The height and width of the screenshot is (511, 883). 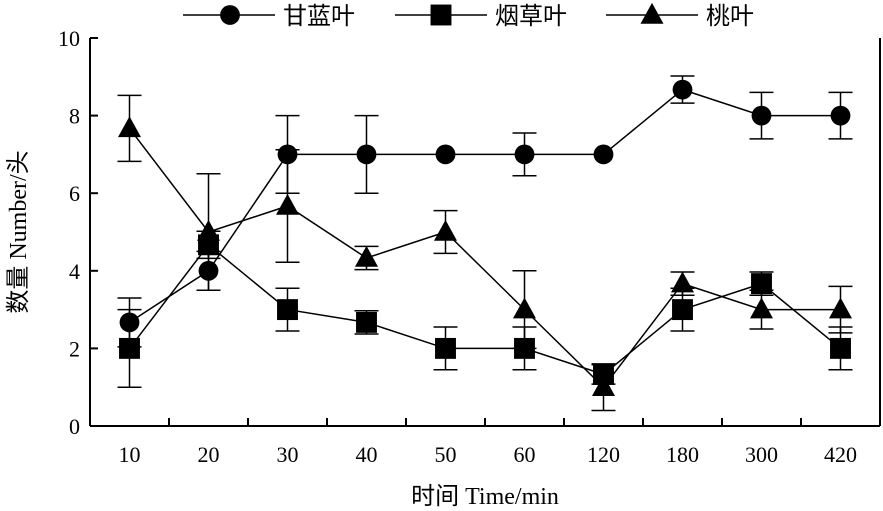 I want to click on x-axis-title: 时间 Time/min, so click(x=485, y=496).